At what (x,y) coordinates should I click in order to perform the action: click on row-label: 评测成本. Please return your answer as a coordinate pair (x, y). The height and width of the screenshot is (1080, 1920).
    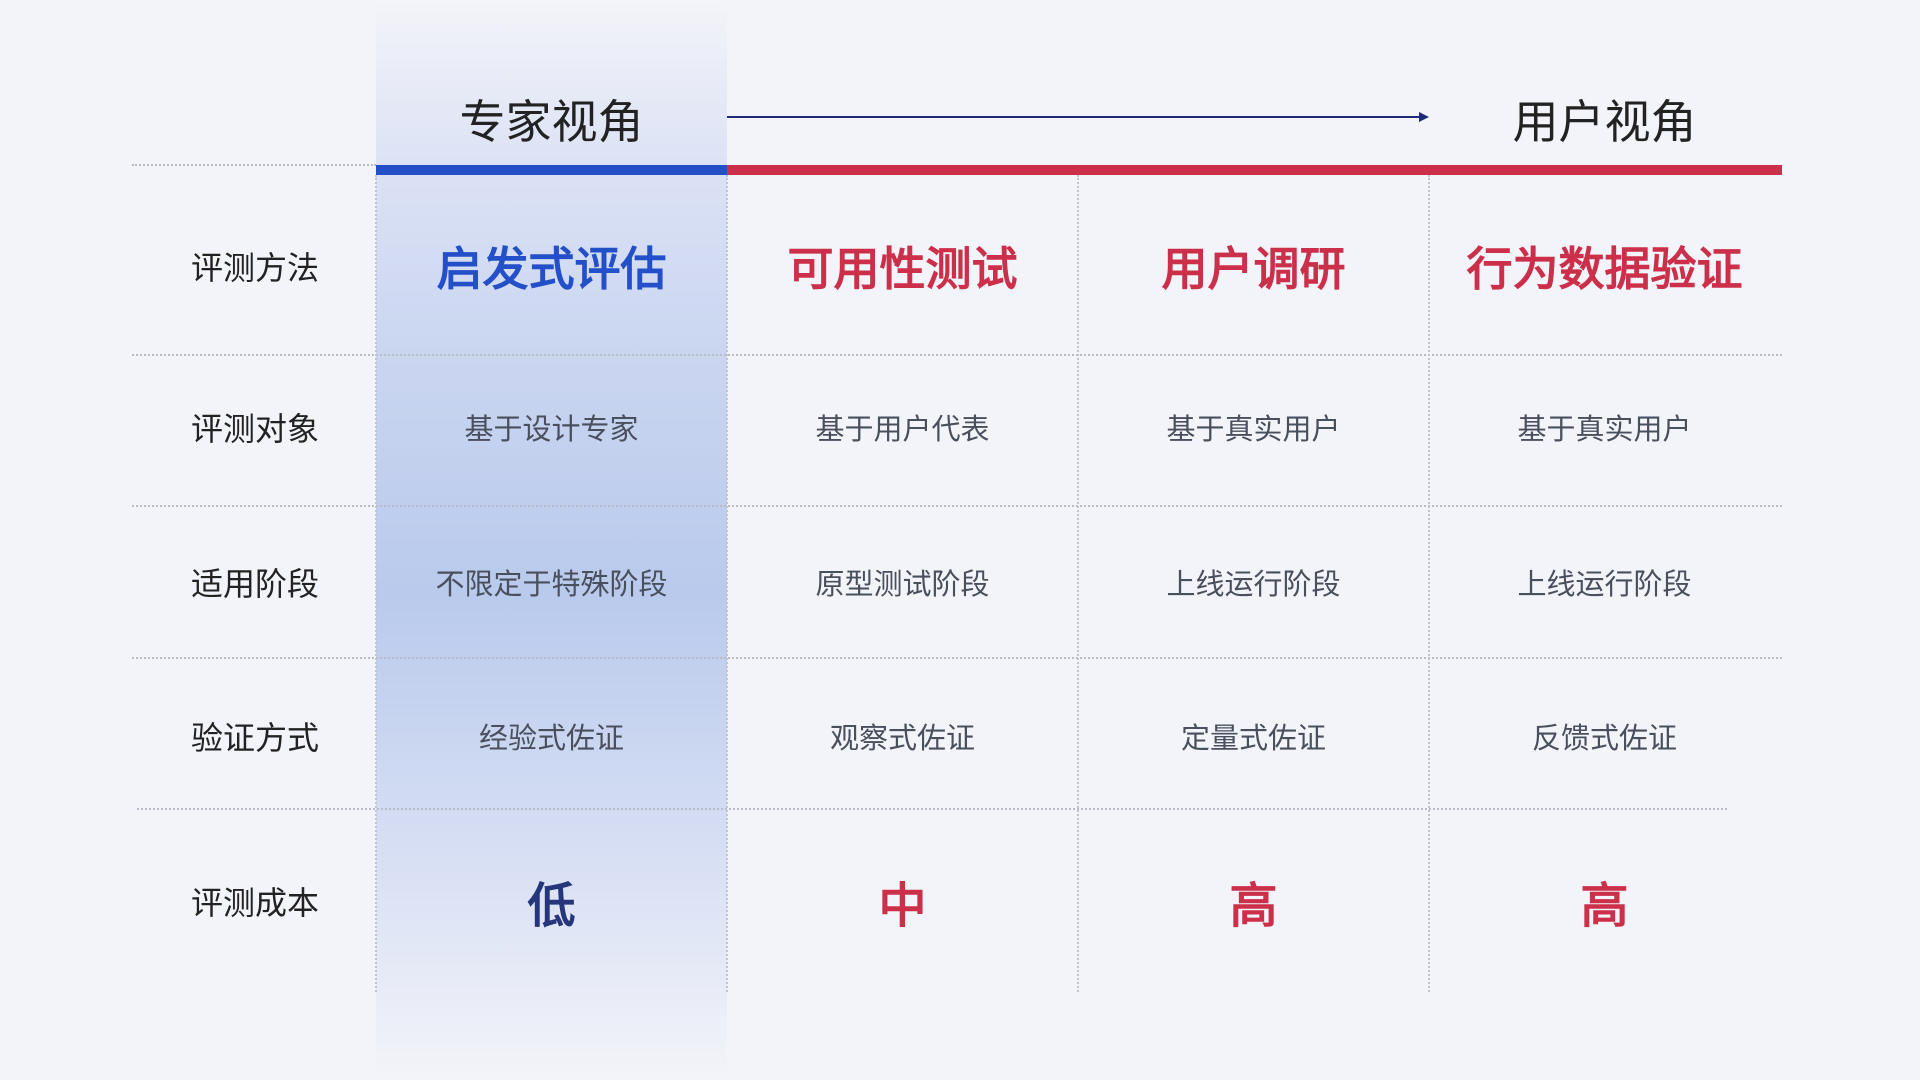
    Looking at the image, I should click on (254, 903).